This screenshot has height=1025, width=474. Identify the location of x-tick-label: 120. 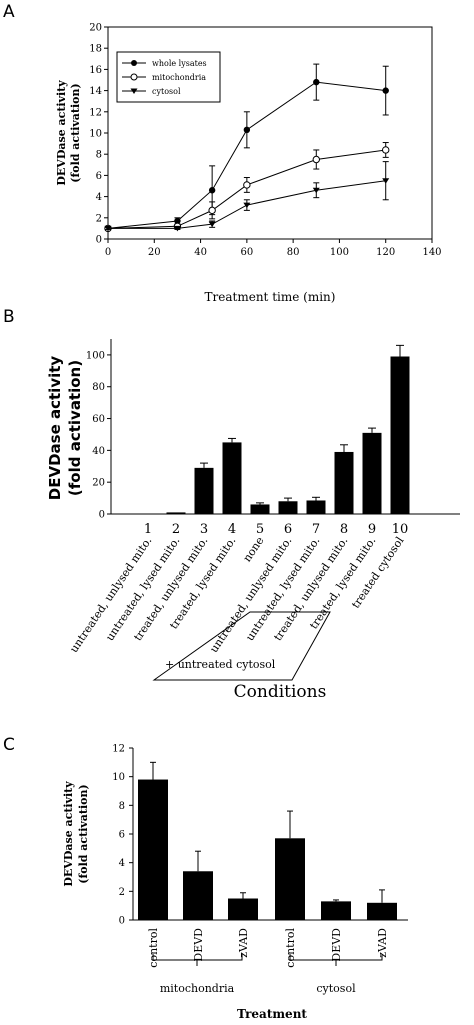
(385, 252).